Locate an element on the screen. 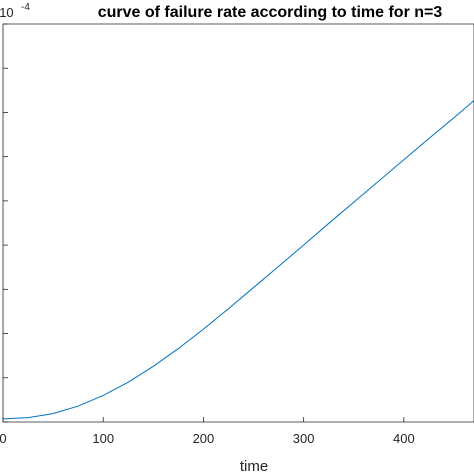 This screenshot has height=474, width=474. x-tick-label: 0 is located at coordinates (3, 438).